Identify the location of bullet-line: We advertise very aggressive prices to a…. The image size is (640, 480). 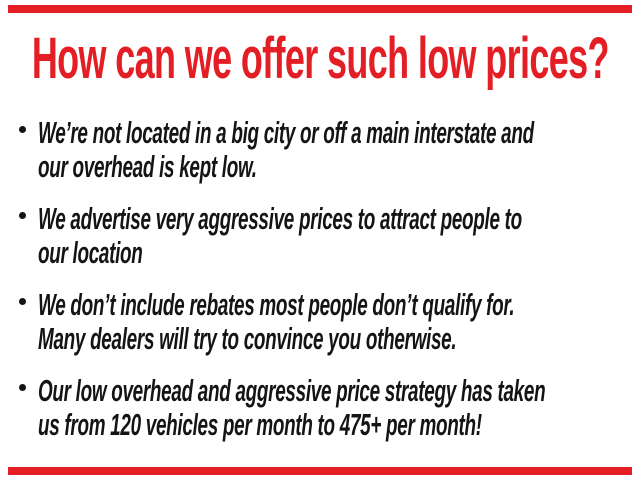
(280, 218).